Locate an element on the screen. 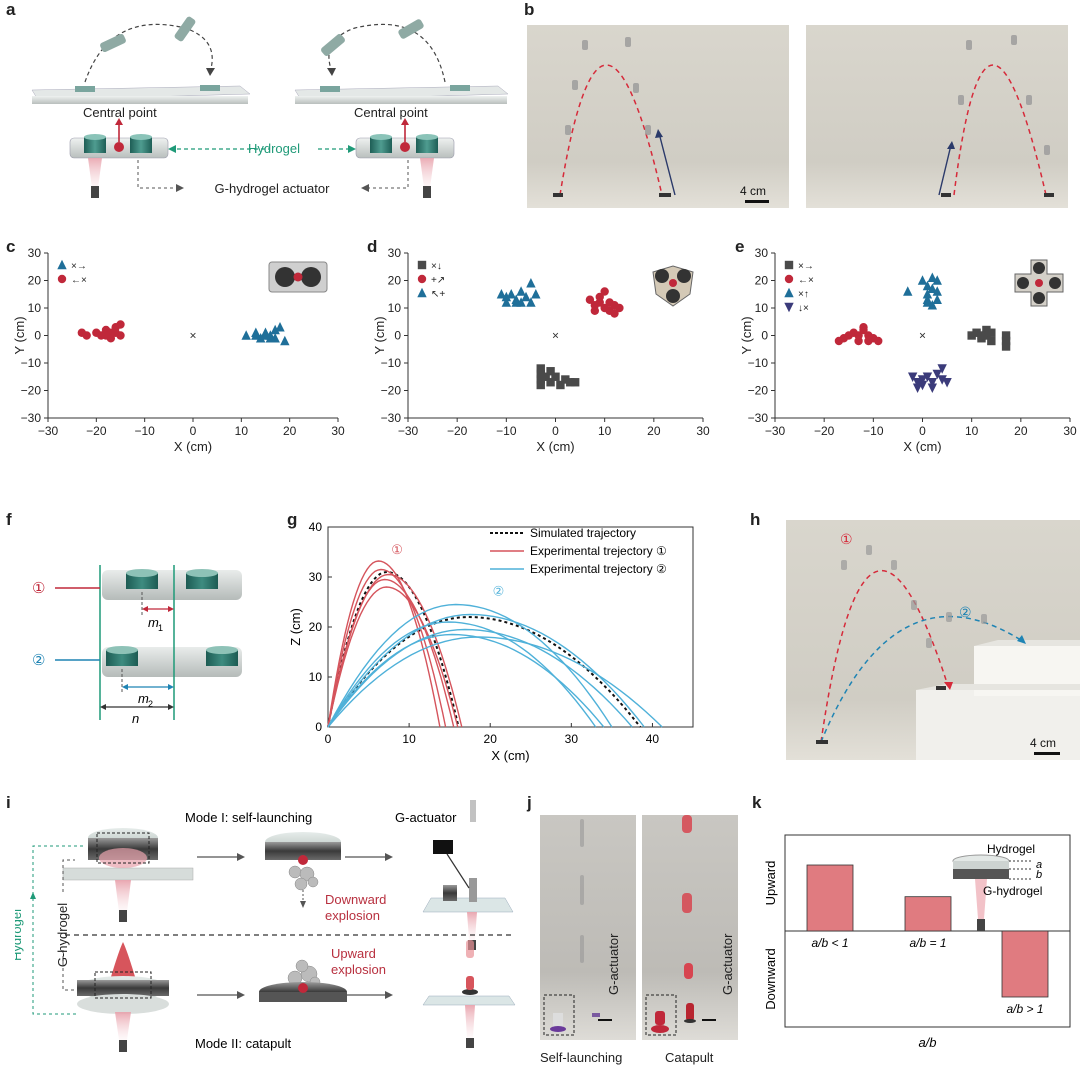  annotation-2: ② is located at coordinates (499, 591).